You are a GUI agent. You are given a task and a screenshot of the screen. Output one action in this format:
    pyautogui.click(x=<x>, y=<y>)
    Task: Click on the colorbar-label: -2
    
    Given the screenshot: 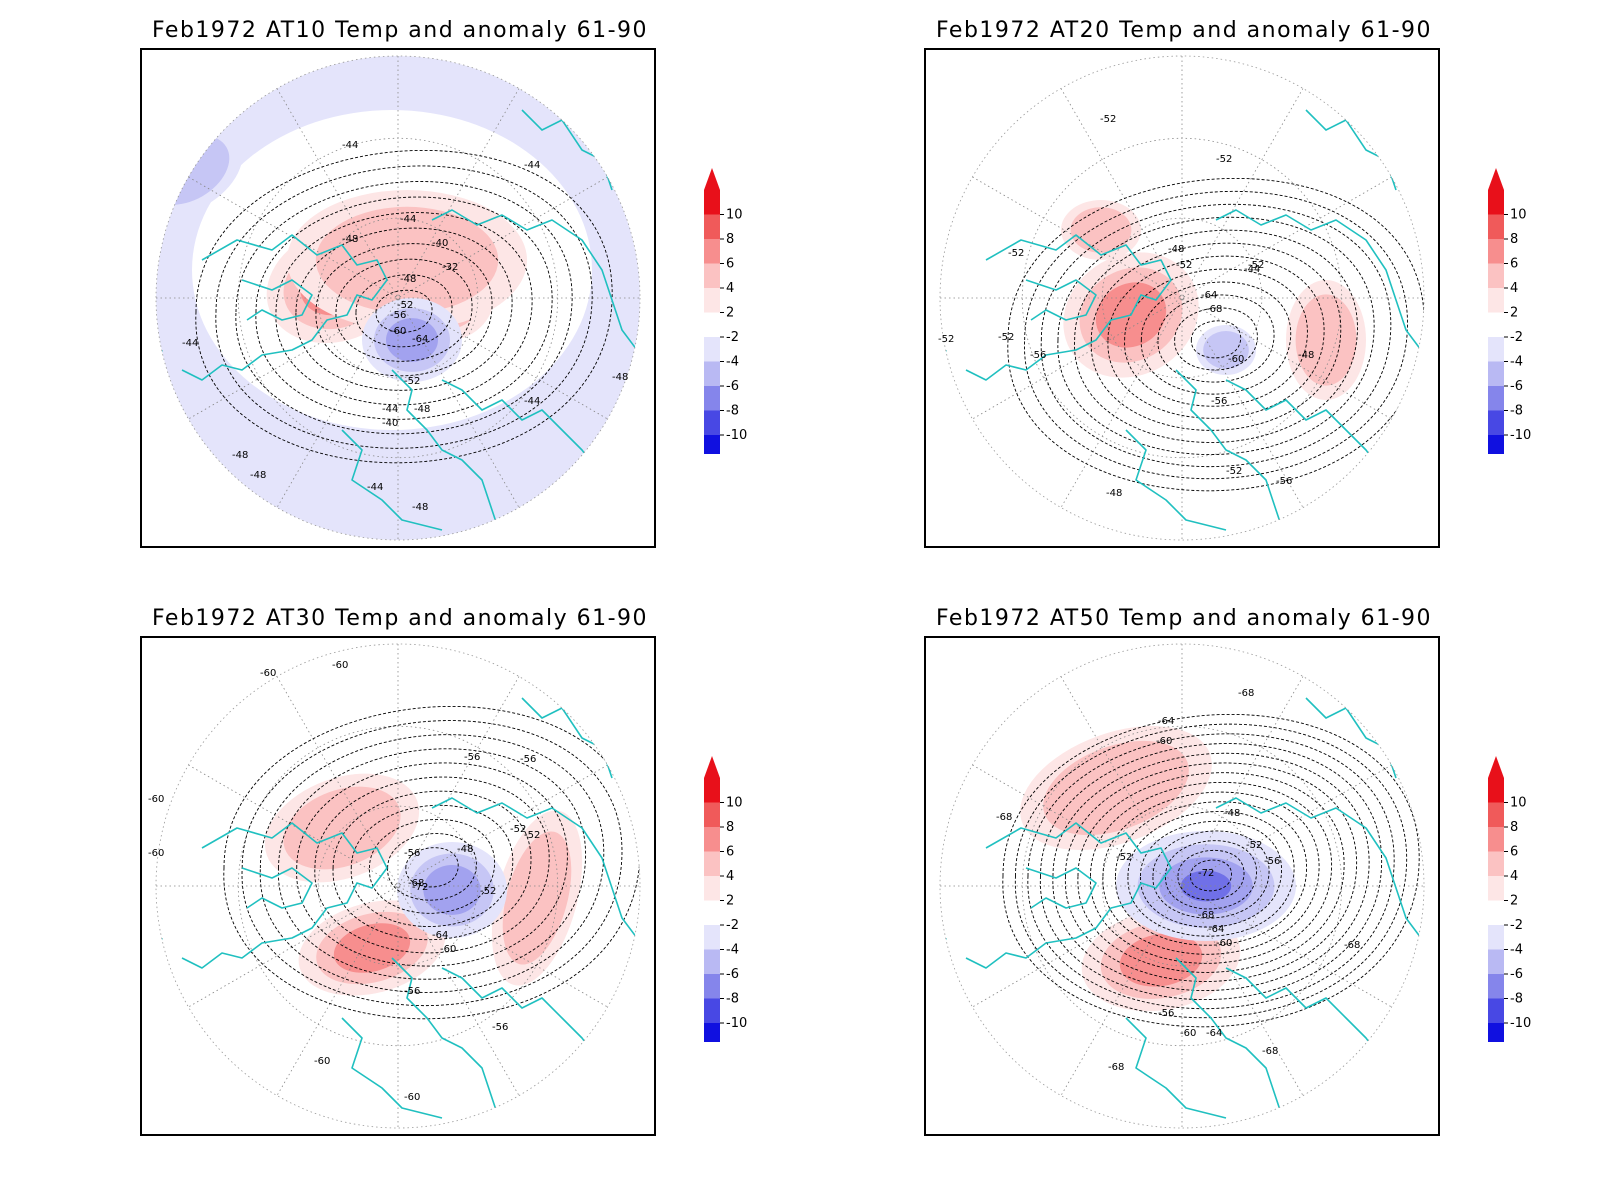 What is the action you would take?
    pyautogui.click(x=1516, y=925)
    